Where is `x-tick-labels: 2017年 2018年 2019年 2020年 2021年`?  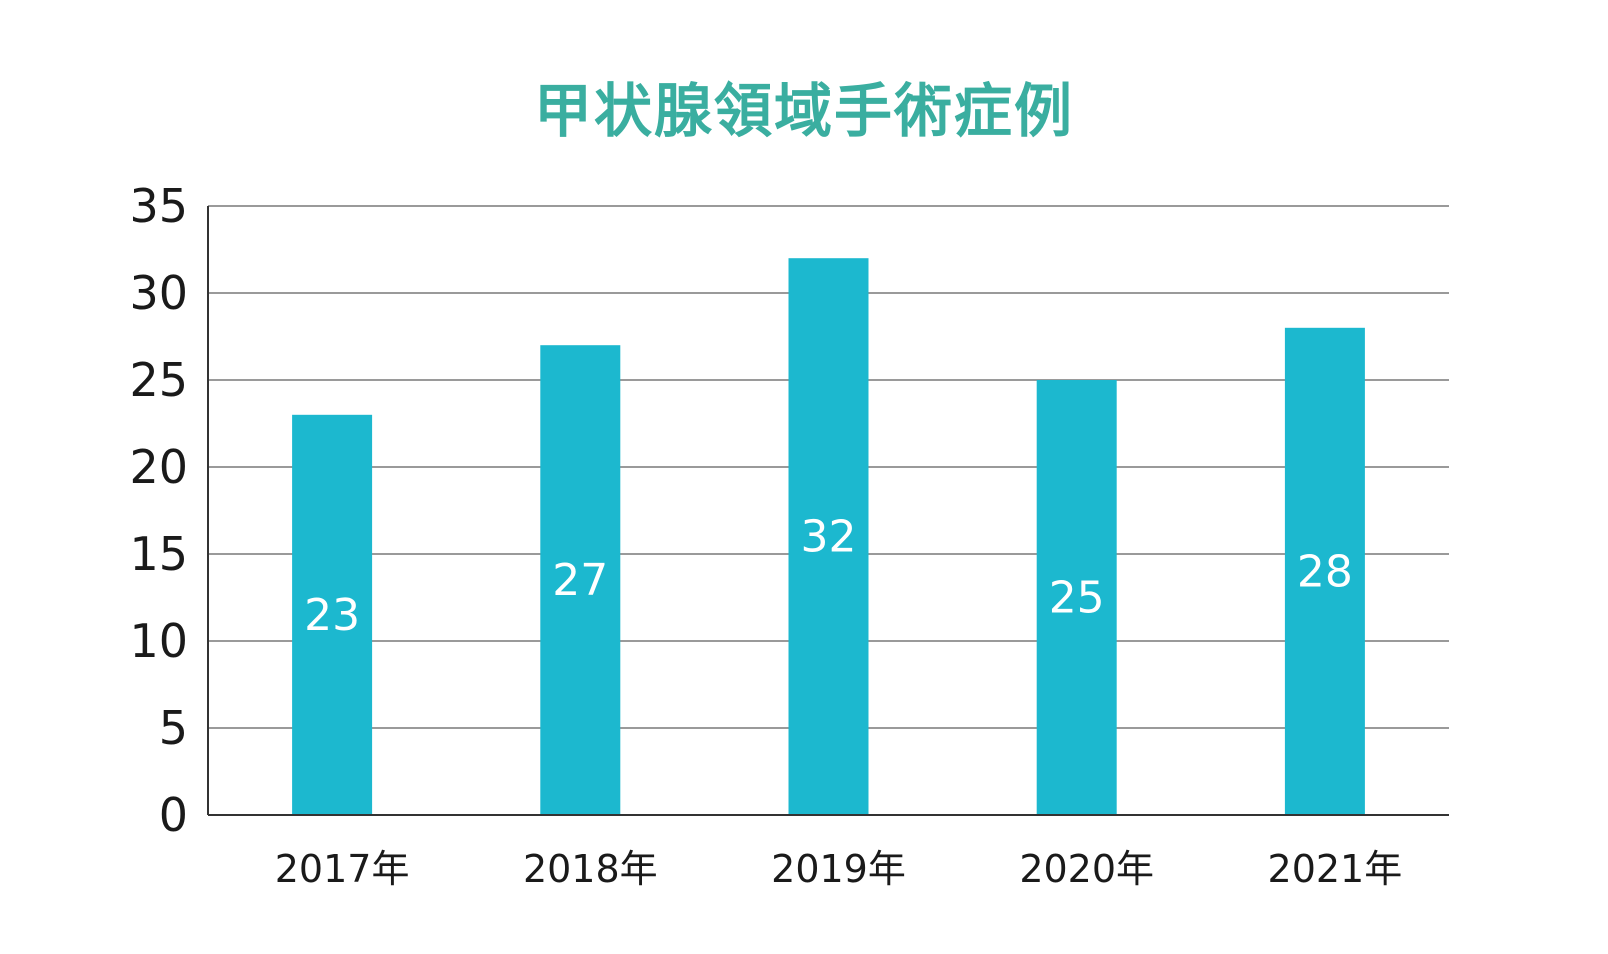
x-tick-labels: 2017年 2018年 2019年 2020年 2021年 is located at coordinates (839, 869).